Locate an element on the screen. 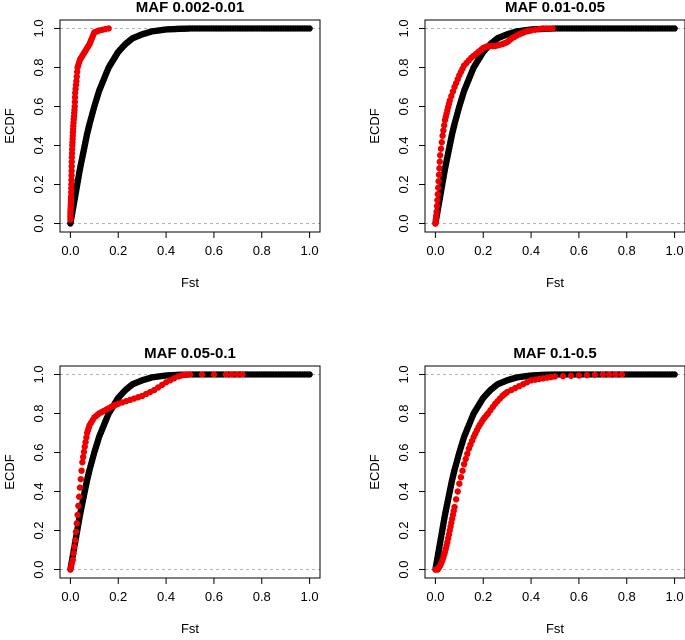  panel-title: MAF 0.002-0.01 is located at coordinates (190, 8).